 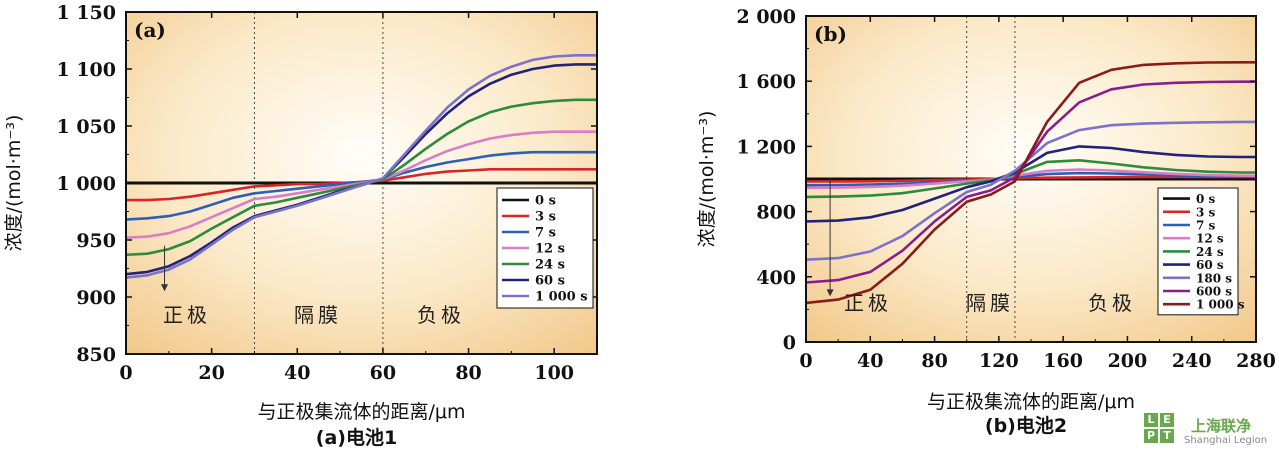 What do you see at coordinates (554, 373) in the screenshot?
I see `x-tick-label: 100` at bounding box center [554, 373].